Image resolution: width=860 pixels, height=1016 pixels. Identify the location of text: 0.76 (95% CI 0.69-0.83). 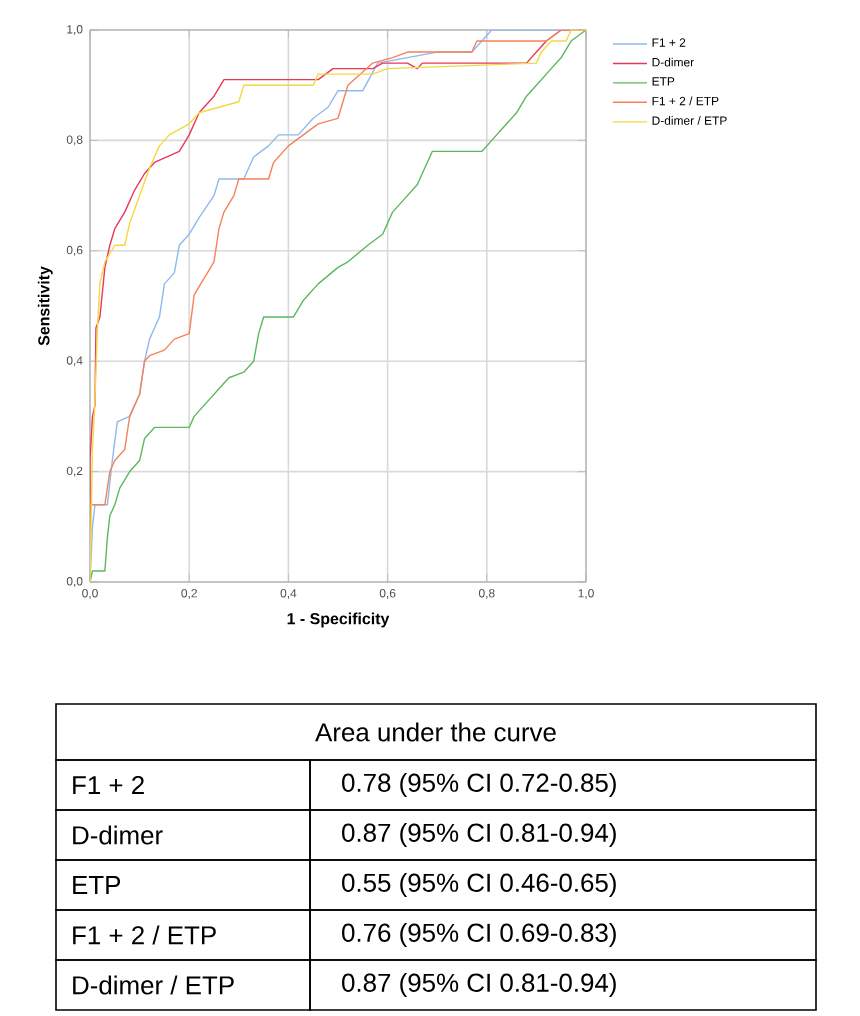
(479, 935).